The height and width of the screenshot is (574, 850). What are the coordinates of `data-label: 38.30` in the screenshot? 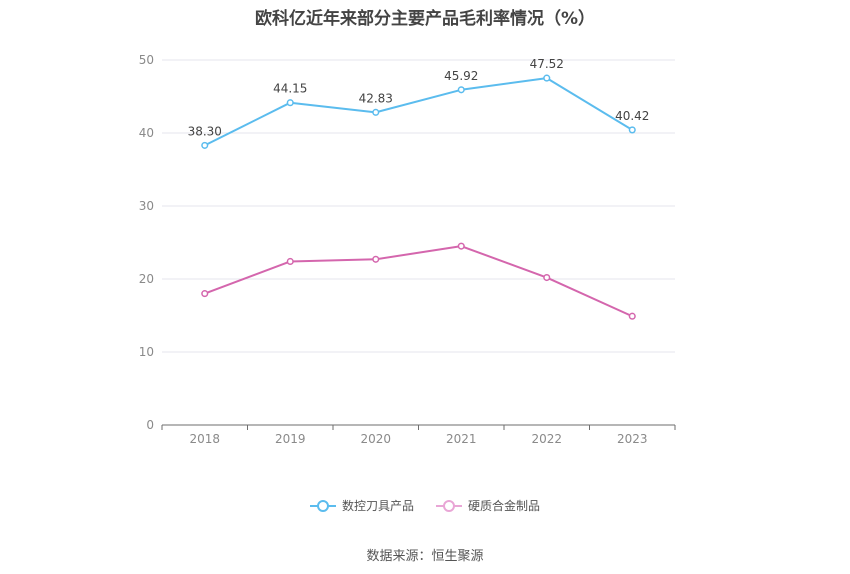 It's located at (205, 131).